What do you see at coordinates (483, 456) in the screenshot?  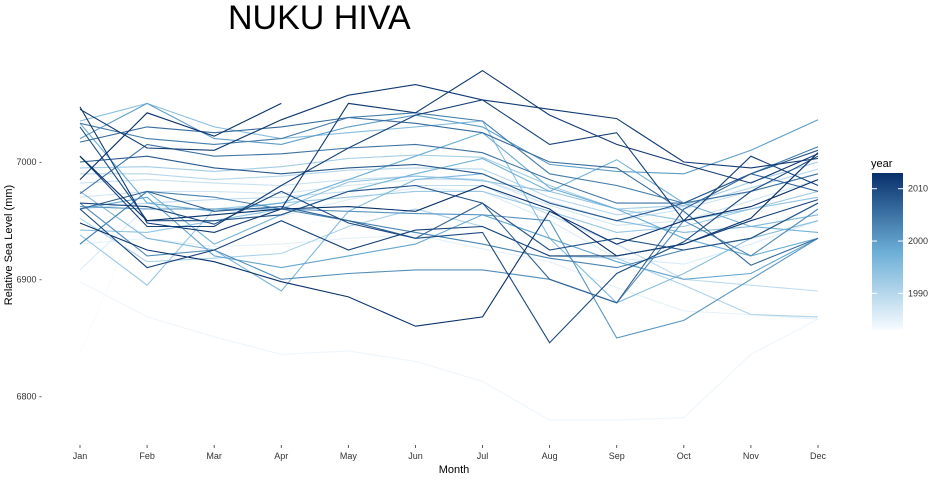 I see `x-tick-label: Jul` at bounding box center [483, 456].